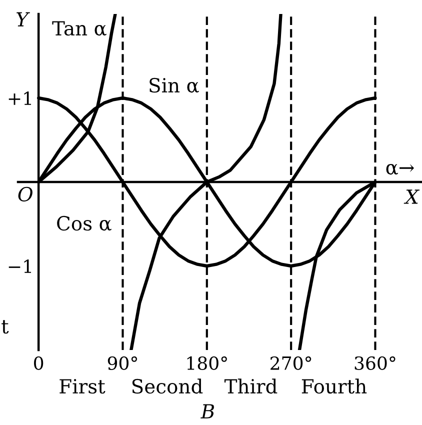 This screenshot has height=425, width=422. What do you see at coordinates (123, 363) in the screenshot?
I see `x-tick-label: 90°` at bounding box center [123, 363].